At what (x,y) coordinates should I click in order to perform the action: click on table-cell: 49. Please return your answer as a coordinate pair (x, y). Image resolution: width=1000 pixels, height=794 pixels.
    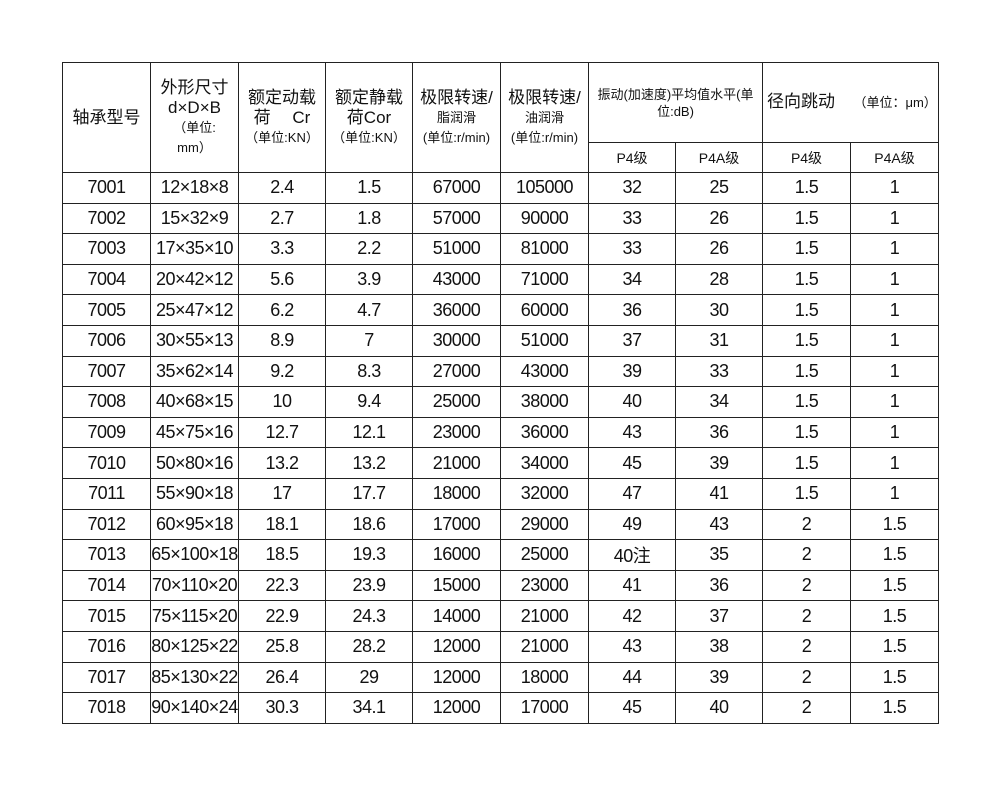
    Looking at the image, I should click on (632, 524).